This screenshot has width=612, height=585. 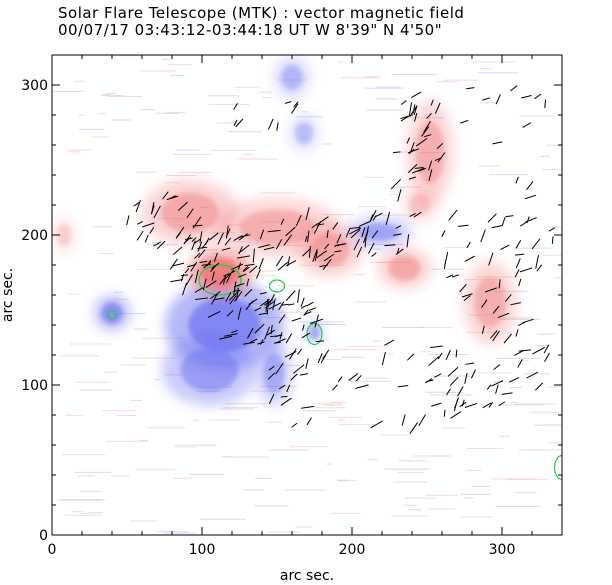 What do you see at coordinates (202, 550) in the screenshot?
I see `x-tick-label: 100` at bounding box center [202, 550].